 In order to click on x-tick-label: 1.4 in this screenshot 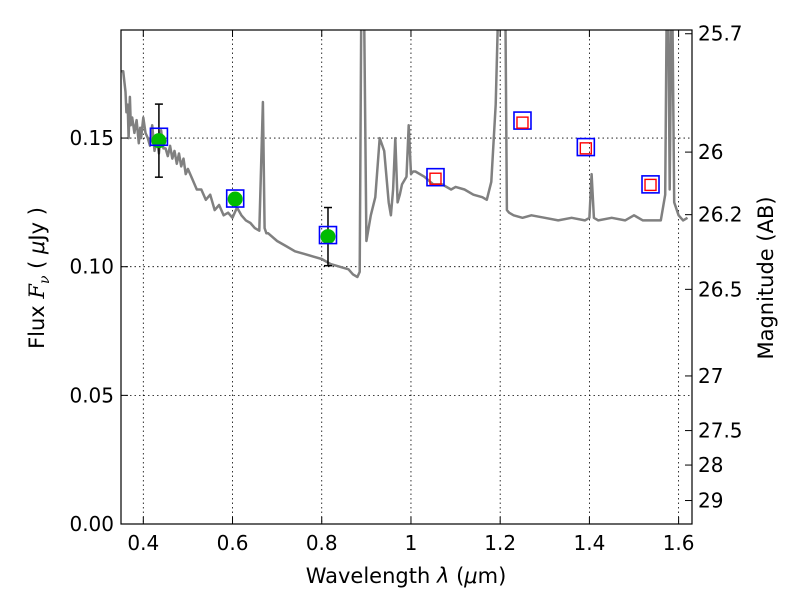, I will do `click(589, 543)`.